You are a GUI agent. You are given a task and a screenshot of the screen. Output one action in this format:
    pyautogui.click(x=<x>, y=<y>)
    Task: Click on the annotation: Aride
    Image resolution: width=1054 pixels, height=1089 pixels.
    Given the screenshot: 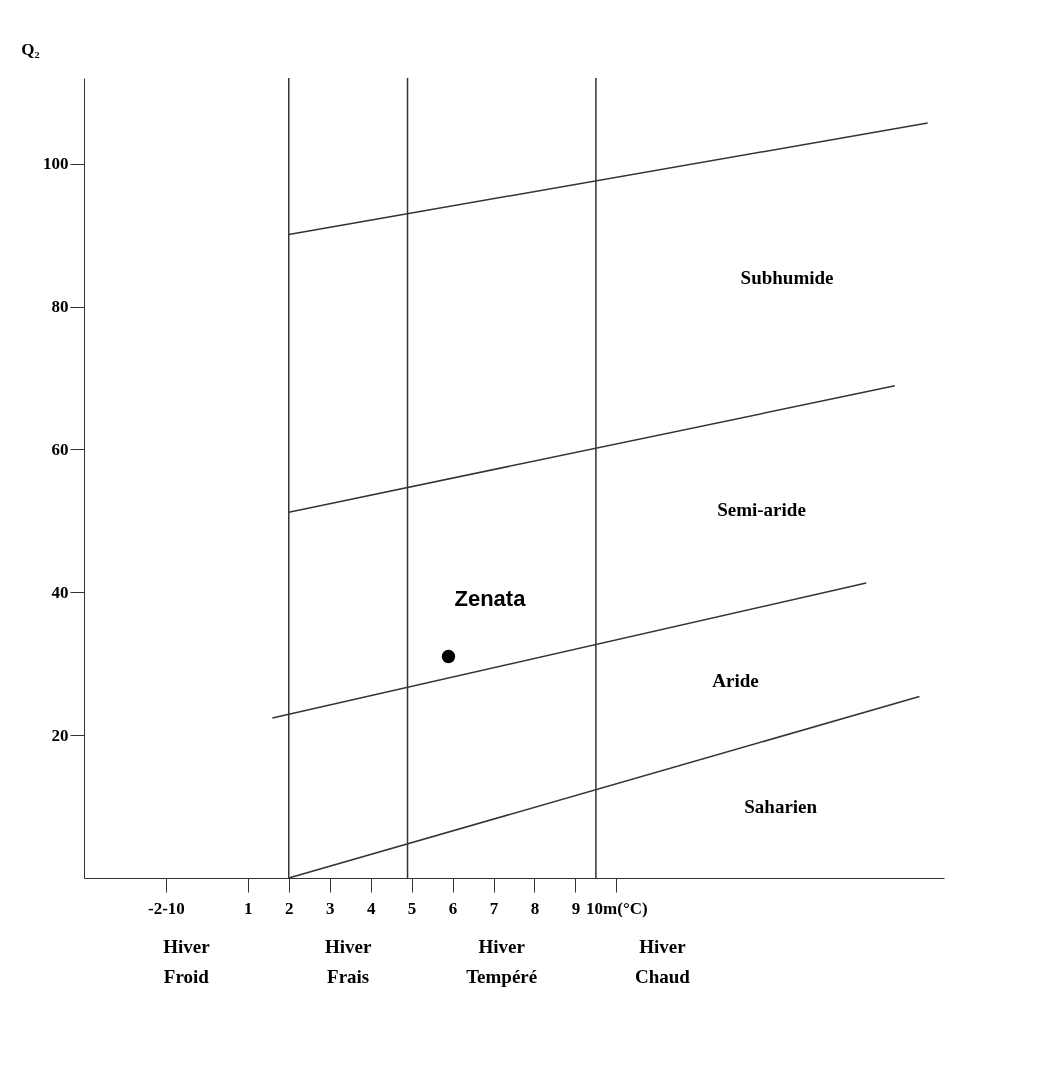 What is the action you would take?
    pyautogui.click(x=735, y=681)
    